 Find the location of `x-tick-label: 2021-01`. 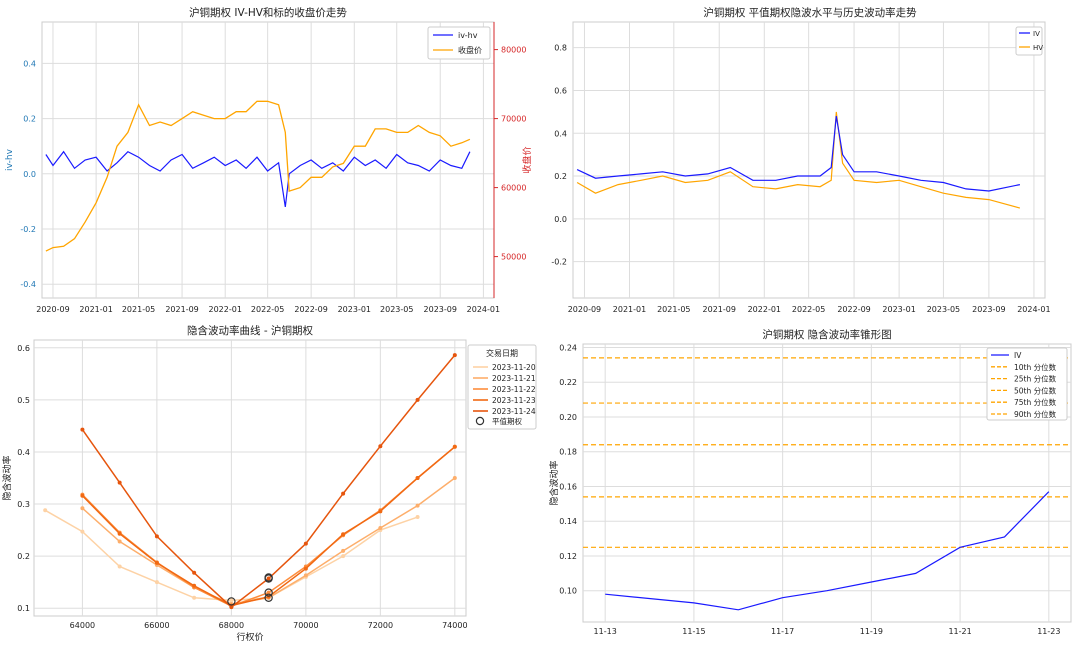

x-tick-label: 2021-01 is located at coordinates (629, 309).